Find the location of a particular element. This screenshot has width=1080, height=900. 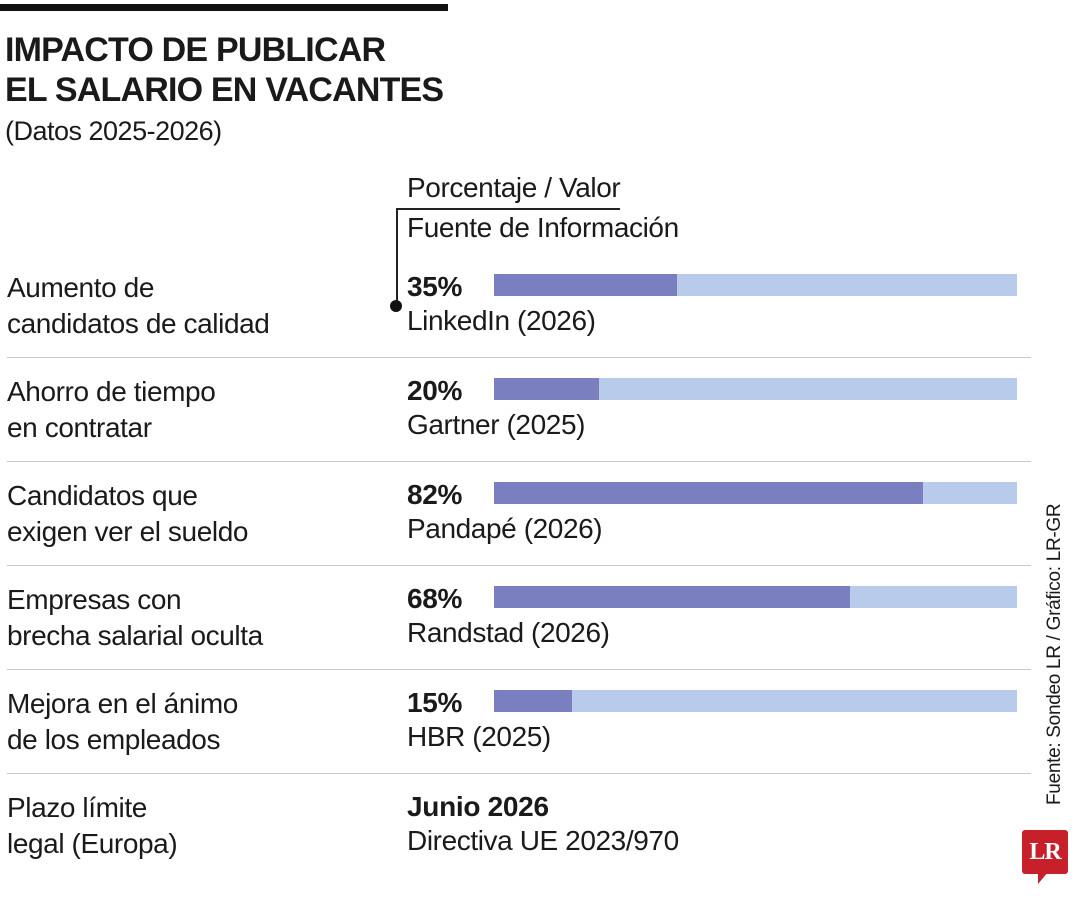

logo-text: LR is located at coordinates (1045, 852).